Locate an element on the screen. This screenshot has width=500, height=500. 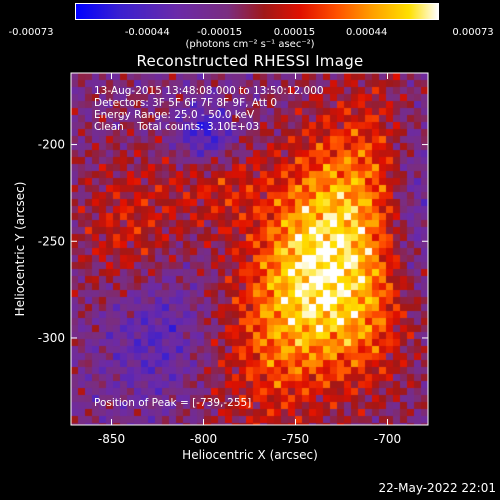
image-title: Reconstructed RHESSI Image is located at coordinates (250, 61).